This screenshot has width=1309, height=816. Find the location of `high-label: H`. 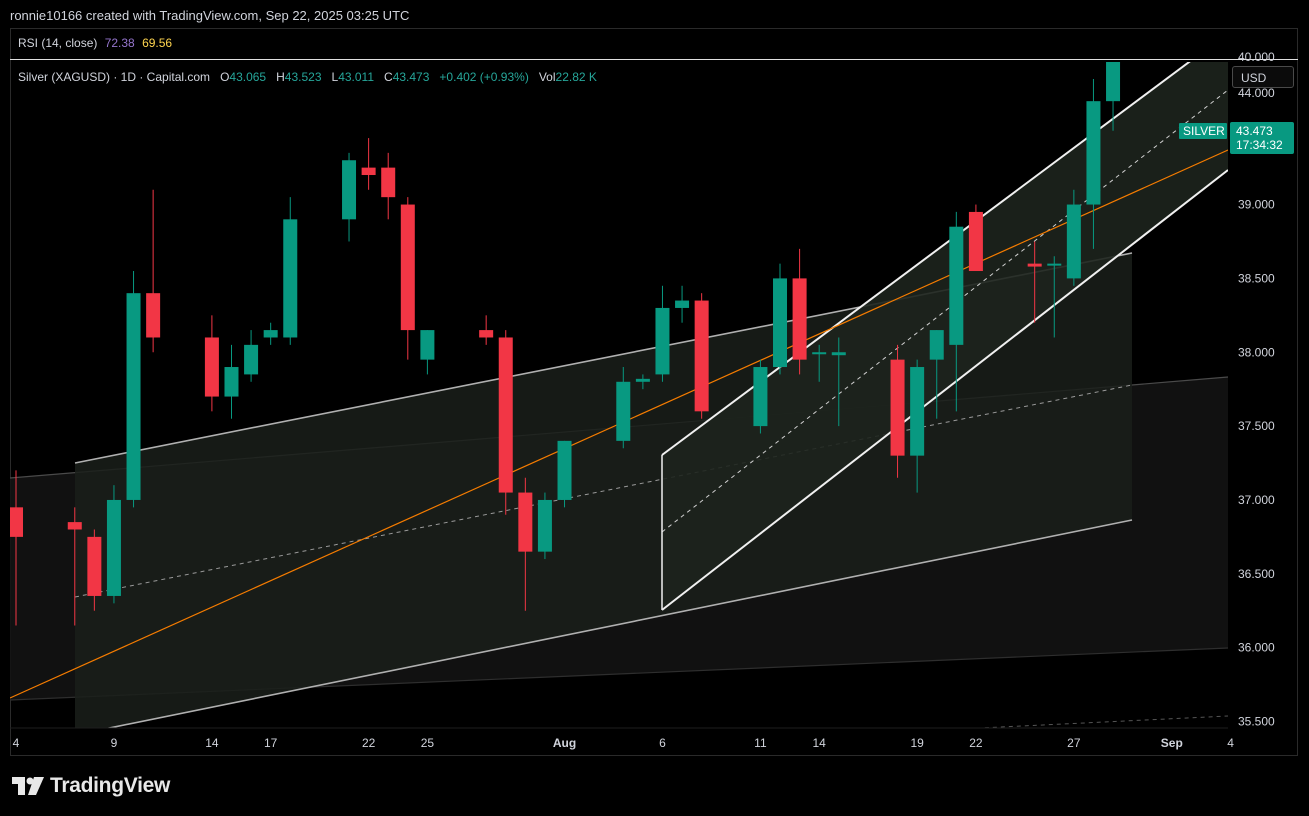

high-label: H is located at coordinates (280, 77).